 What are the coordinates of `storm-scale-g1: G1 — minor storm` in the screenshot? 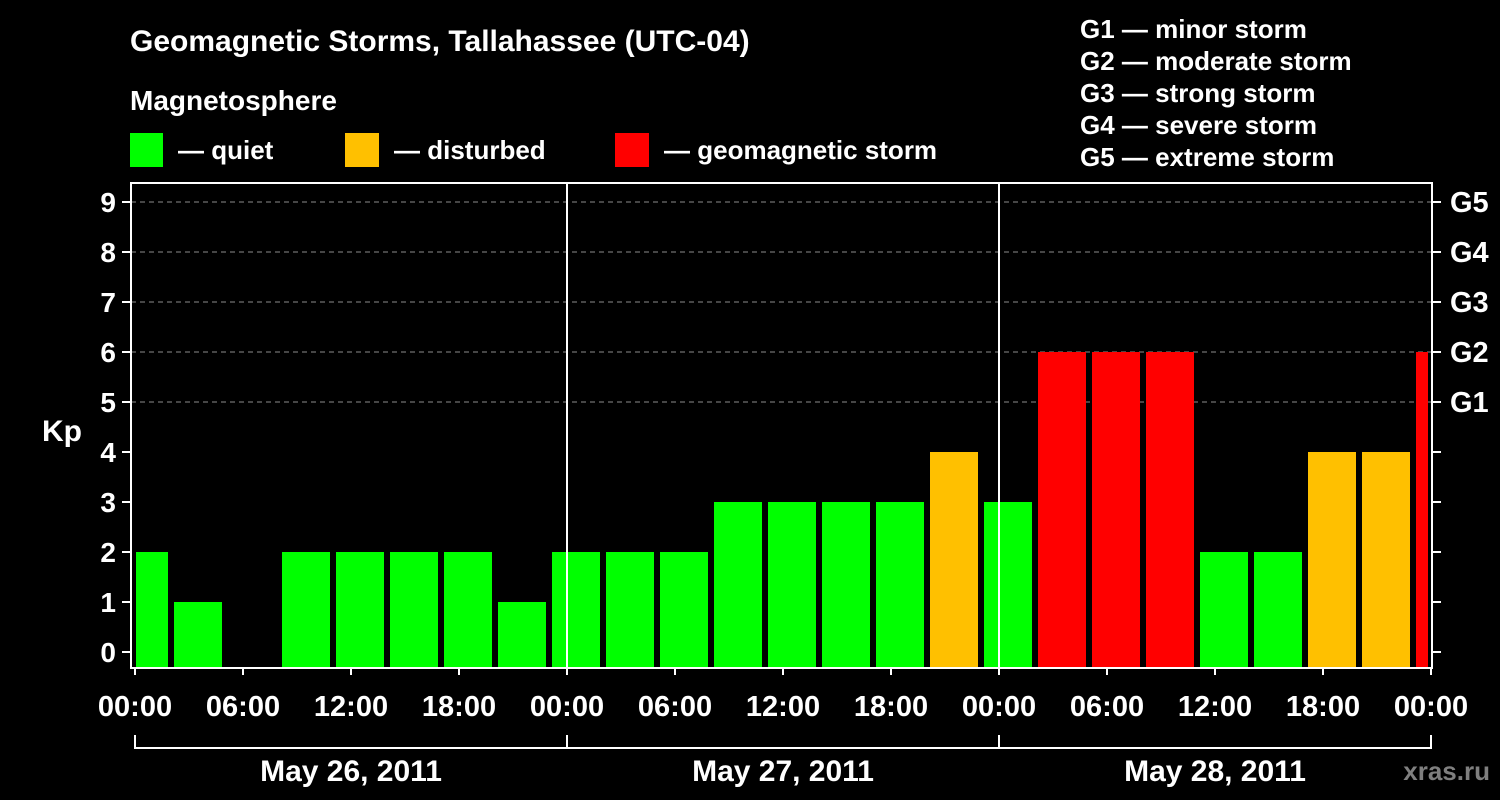 It's located at (1193, 29).